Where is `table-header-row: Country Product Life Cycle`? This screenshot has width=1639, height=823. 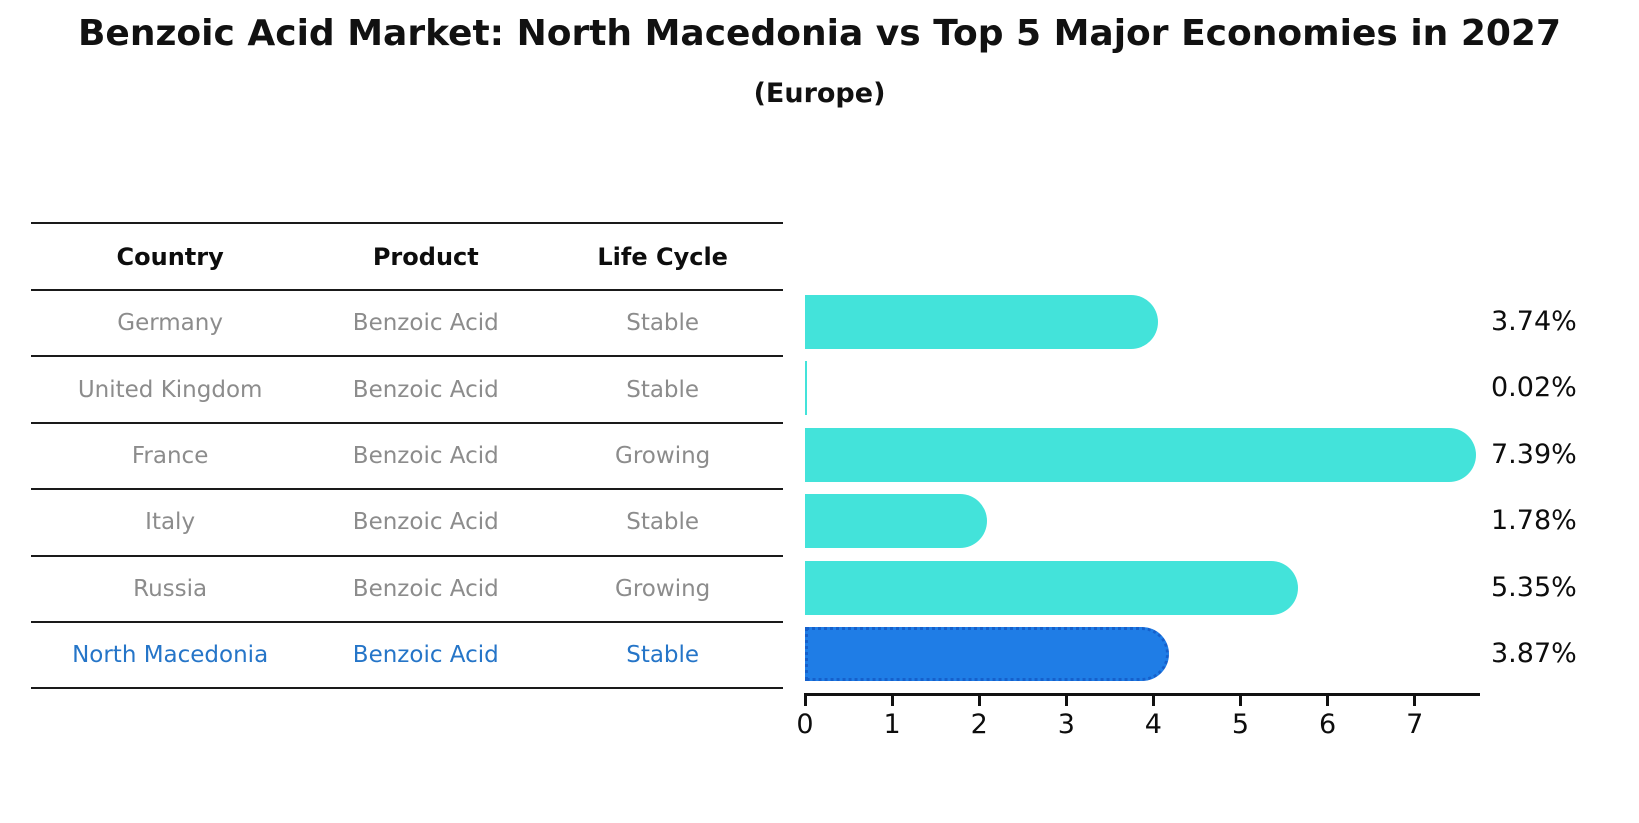
table-header-row: Country Product Life Cycle is located at coordinates (407, 257).